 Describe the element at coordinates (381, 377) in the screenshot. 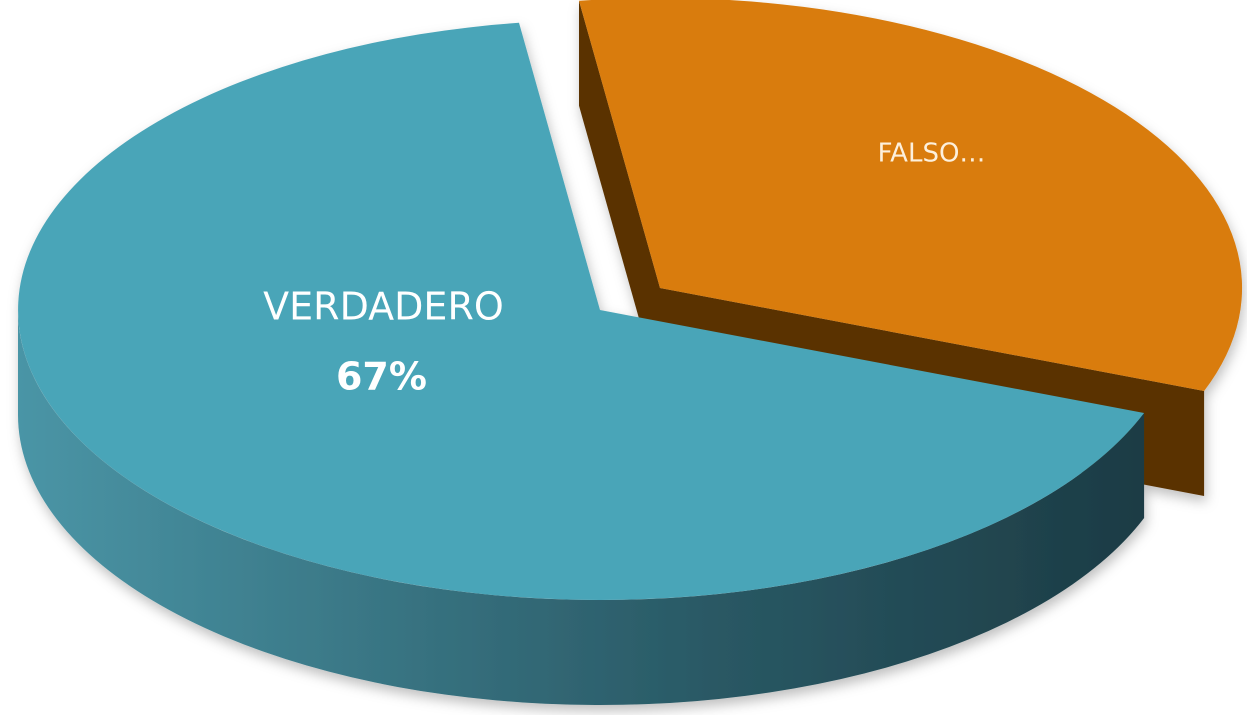

I see `value-label: 67%` at that location.